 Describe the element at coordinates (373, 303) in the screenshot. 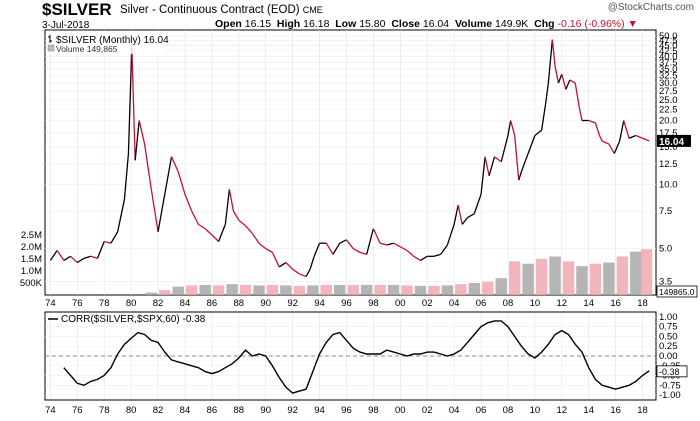

I see `x-tick-label: 98` at that location.